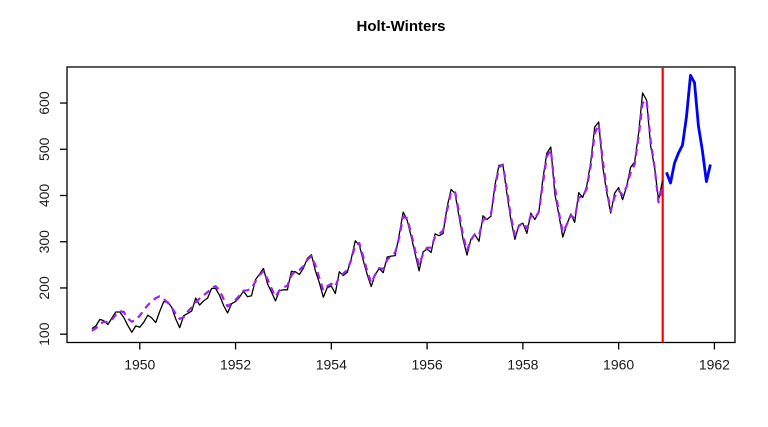 The width and height of the screenshot is (768, 427). What do you see at coordinates (618, 365) in the screenshot?
I see `x-tick-label: 1960` at bounding box center [618, 365].